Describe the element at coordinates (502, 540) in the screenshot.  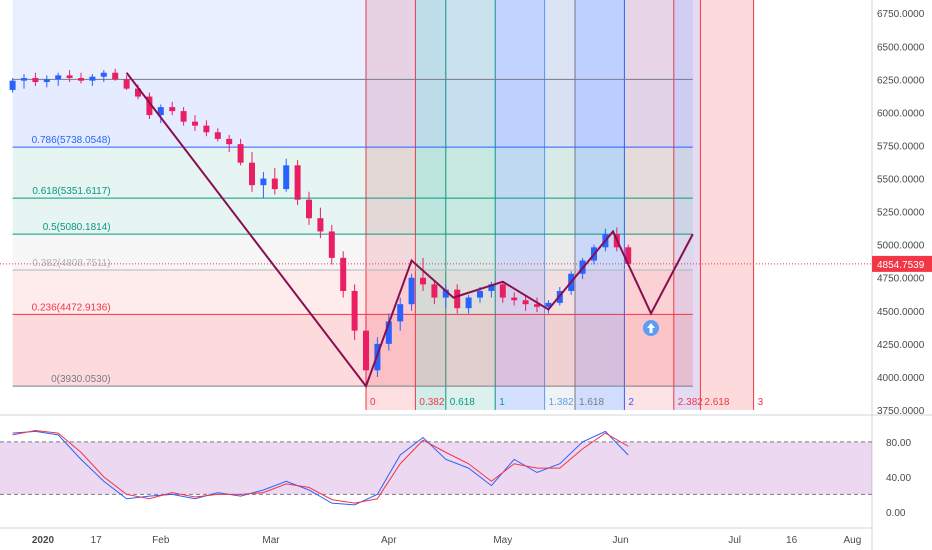
I see `time-tick-label: May` at that location.